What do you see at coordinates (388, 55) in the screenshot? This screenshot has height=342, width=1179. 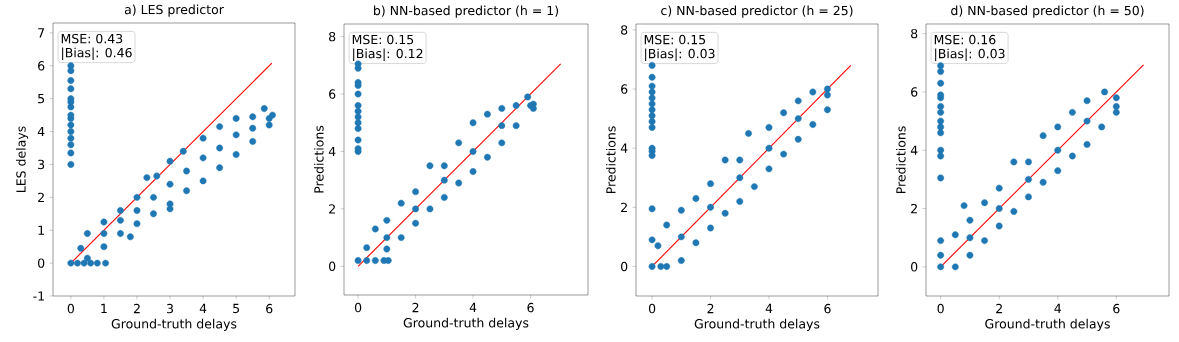 I see `annotation: |Bias|: 0.12` at bounding box center [388, 55].